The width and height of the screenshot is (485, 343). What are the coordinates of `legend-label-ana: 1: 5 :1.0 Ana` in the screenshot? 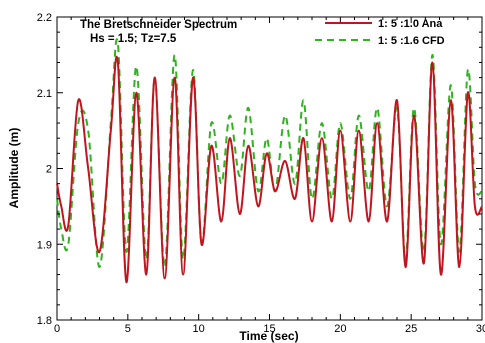 It's located at (410, 24).